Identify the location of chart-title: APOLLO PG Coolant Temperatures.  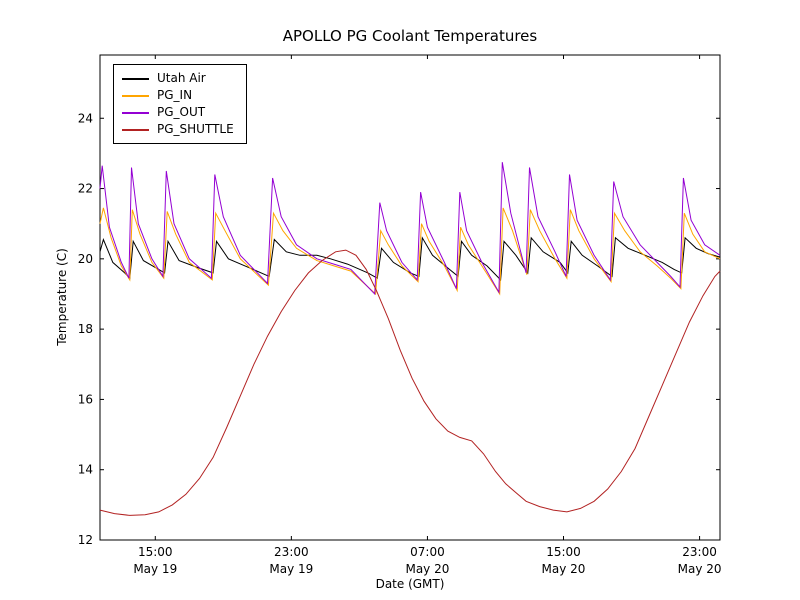
(410, 36).